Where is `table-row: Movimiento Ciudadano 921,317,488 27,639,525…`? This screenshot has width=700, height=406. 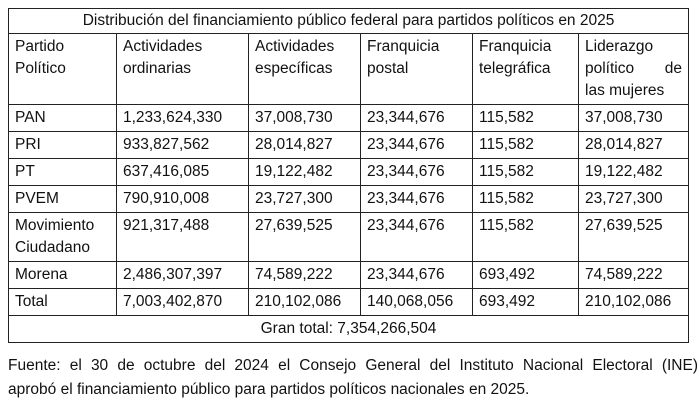 table-row: Movimiento Ciudadano 921,317,488 27,639,525… is located at coordinates (349, 237).